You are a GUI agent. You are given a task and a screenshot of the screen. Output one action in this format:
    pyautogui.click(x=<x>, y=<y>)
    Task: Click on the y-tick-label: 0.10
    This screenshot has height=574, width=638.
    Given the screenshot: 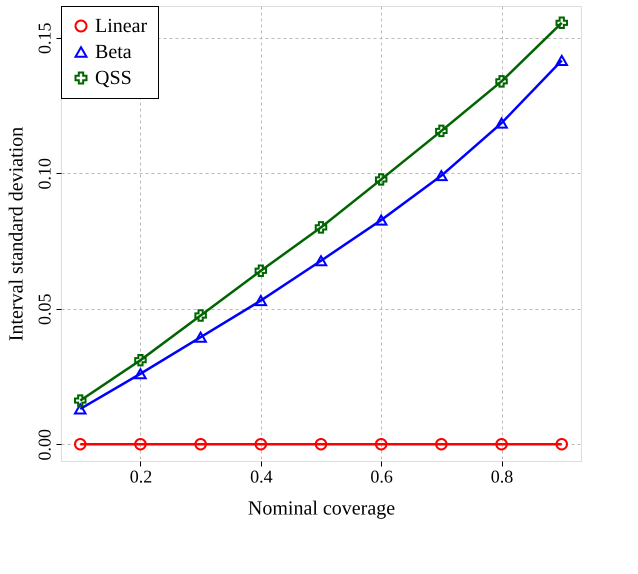 What is the action you would take?
    pyautogui.click(x=44, y=174)
    